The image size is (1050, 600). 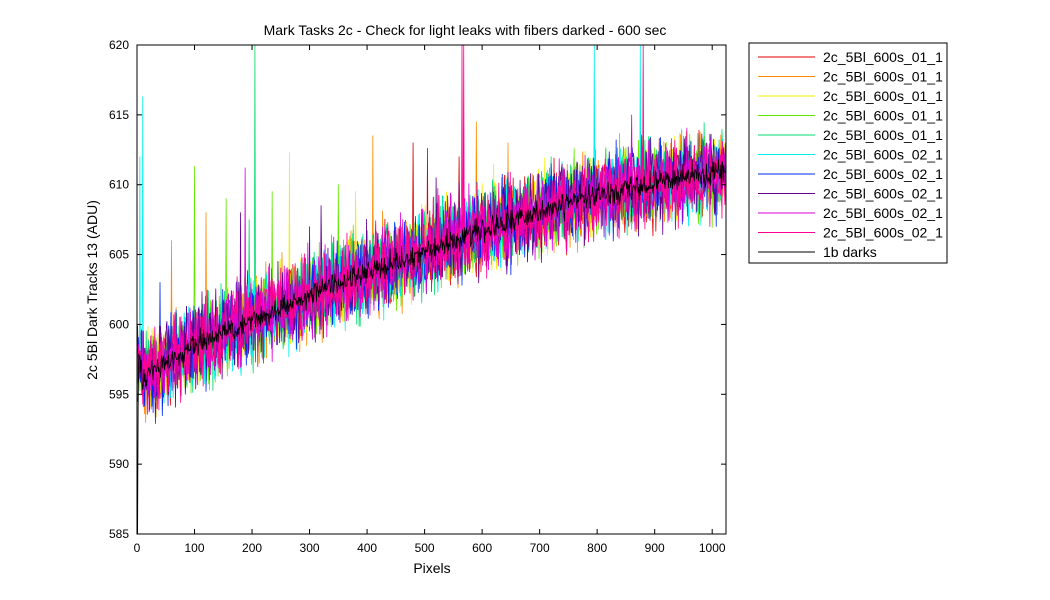 What do you see at coordinates (119, 115) in the screenshot?
I see `y-tick-label: 615` at bounding box center [119, 115].